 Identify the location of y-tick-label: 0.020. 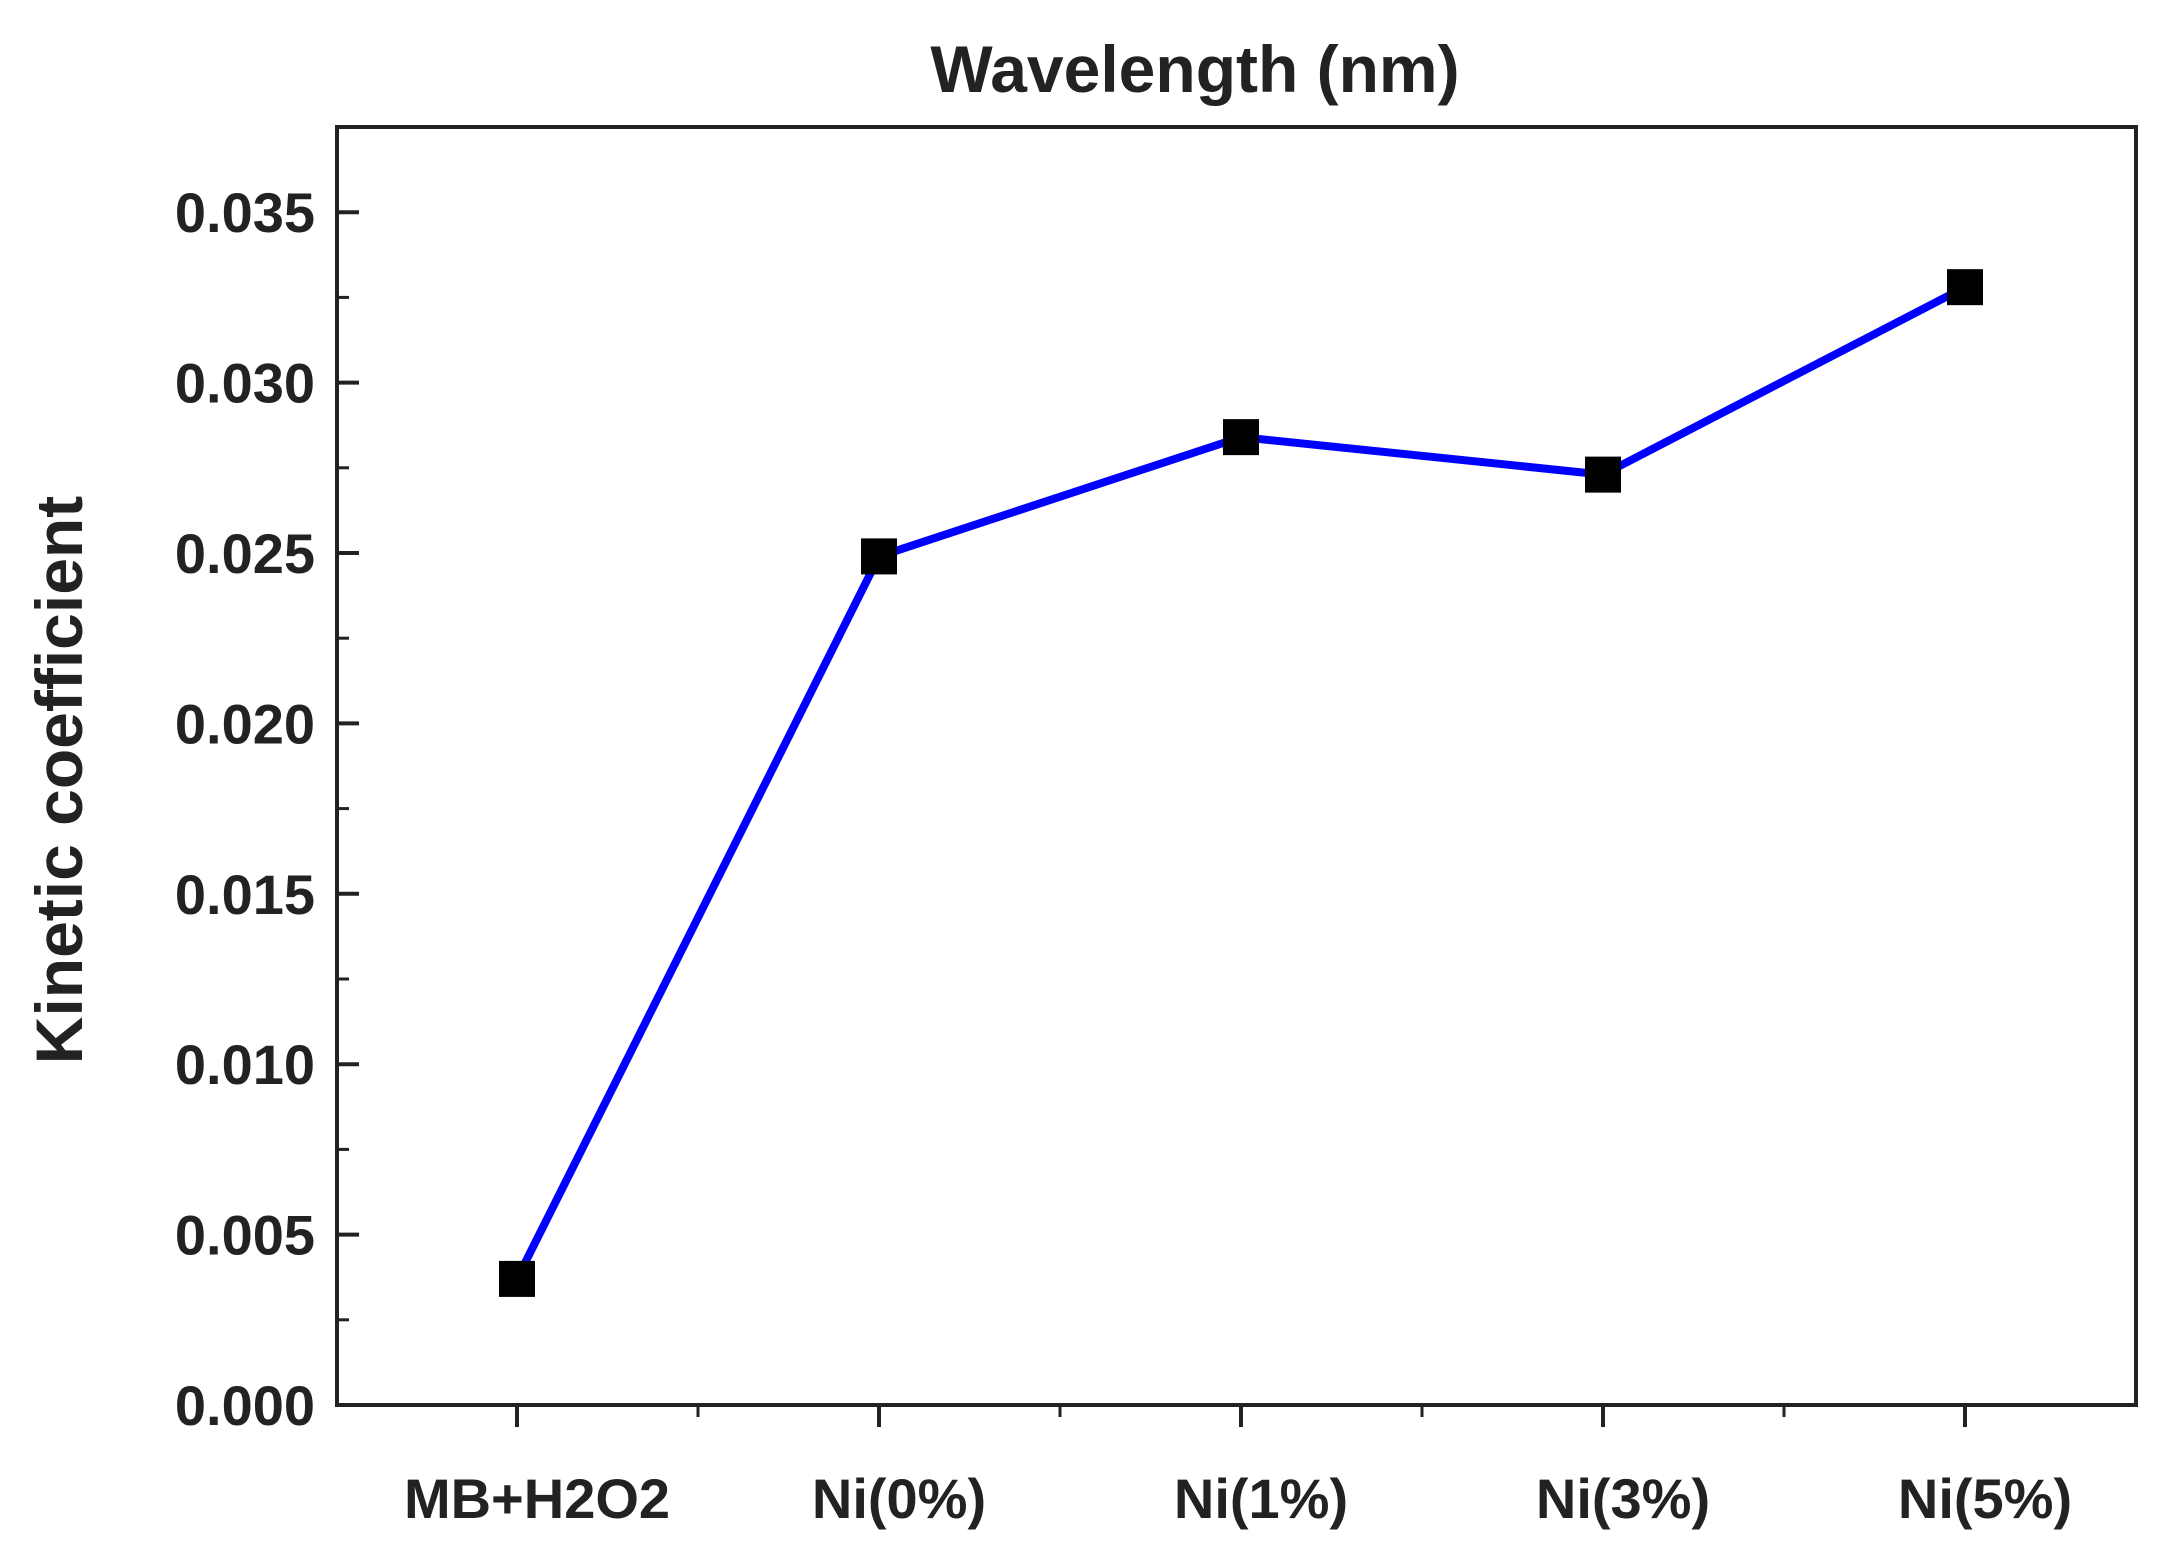
(245, 723).